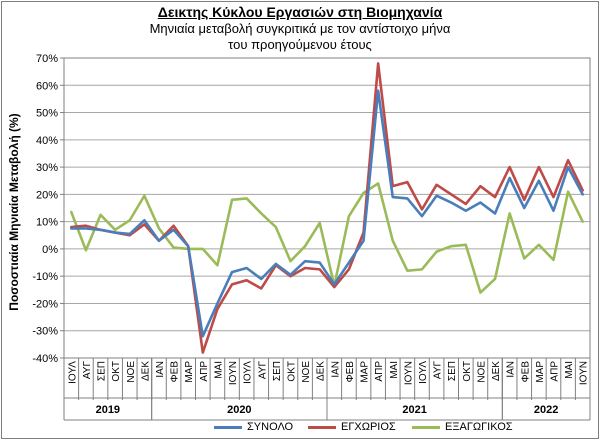 This screenshot has width=600, height=440. What do you see at coordinates (108, 410) in the screenshot?
I see `year-label: 2019` at bounding box center [108, 410].